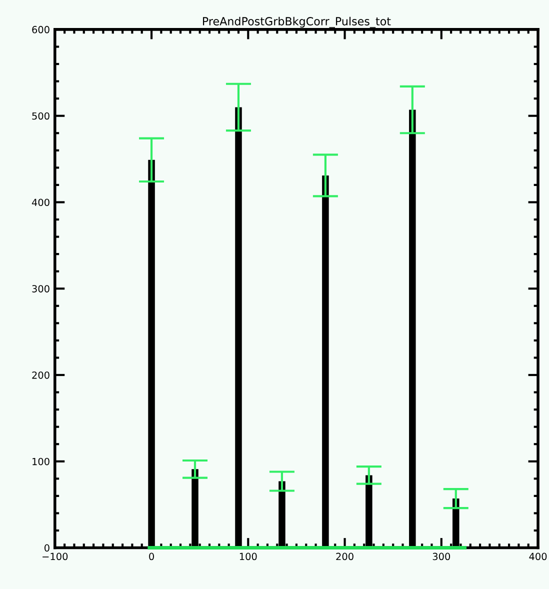 The width and height of the screenshot is (549, 589). I want to click on x-tick-label: 100, so click(248, 556).